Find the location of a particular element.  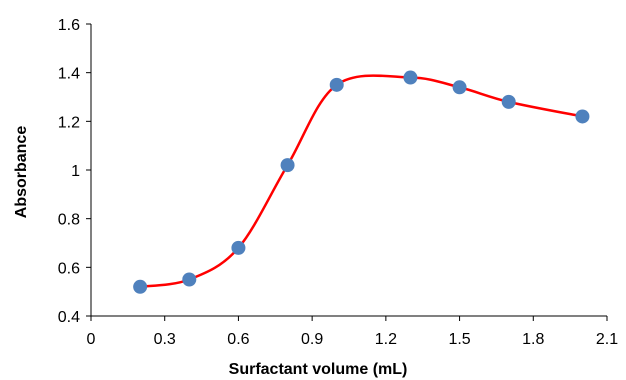

x-tick-label: 0.3 is located at coordinates (165, 339).